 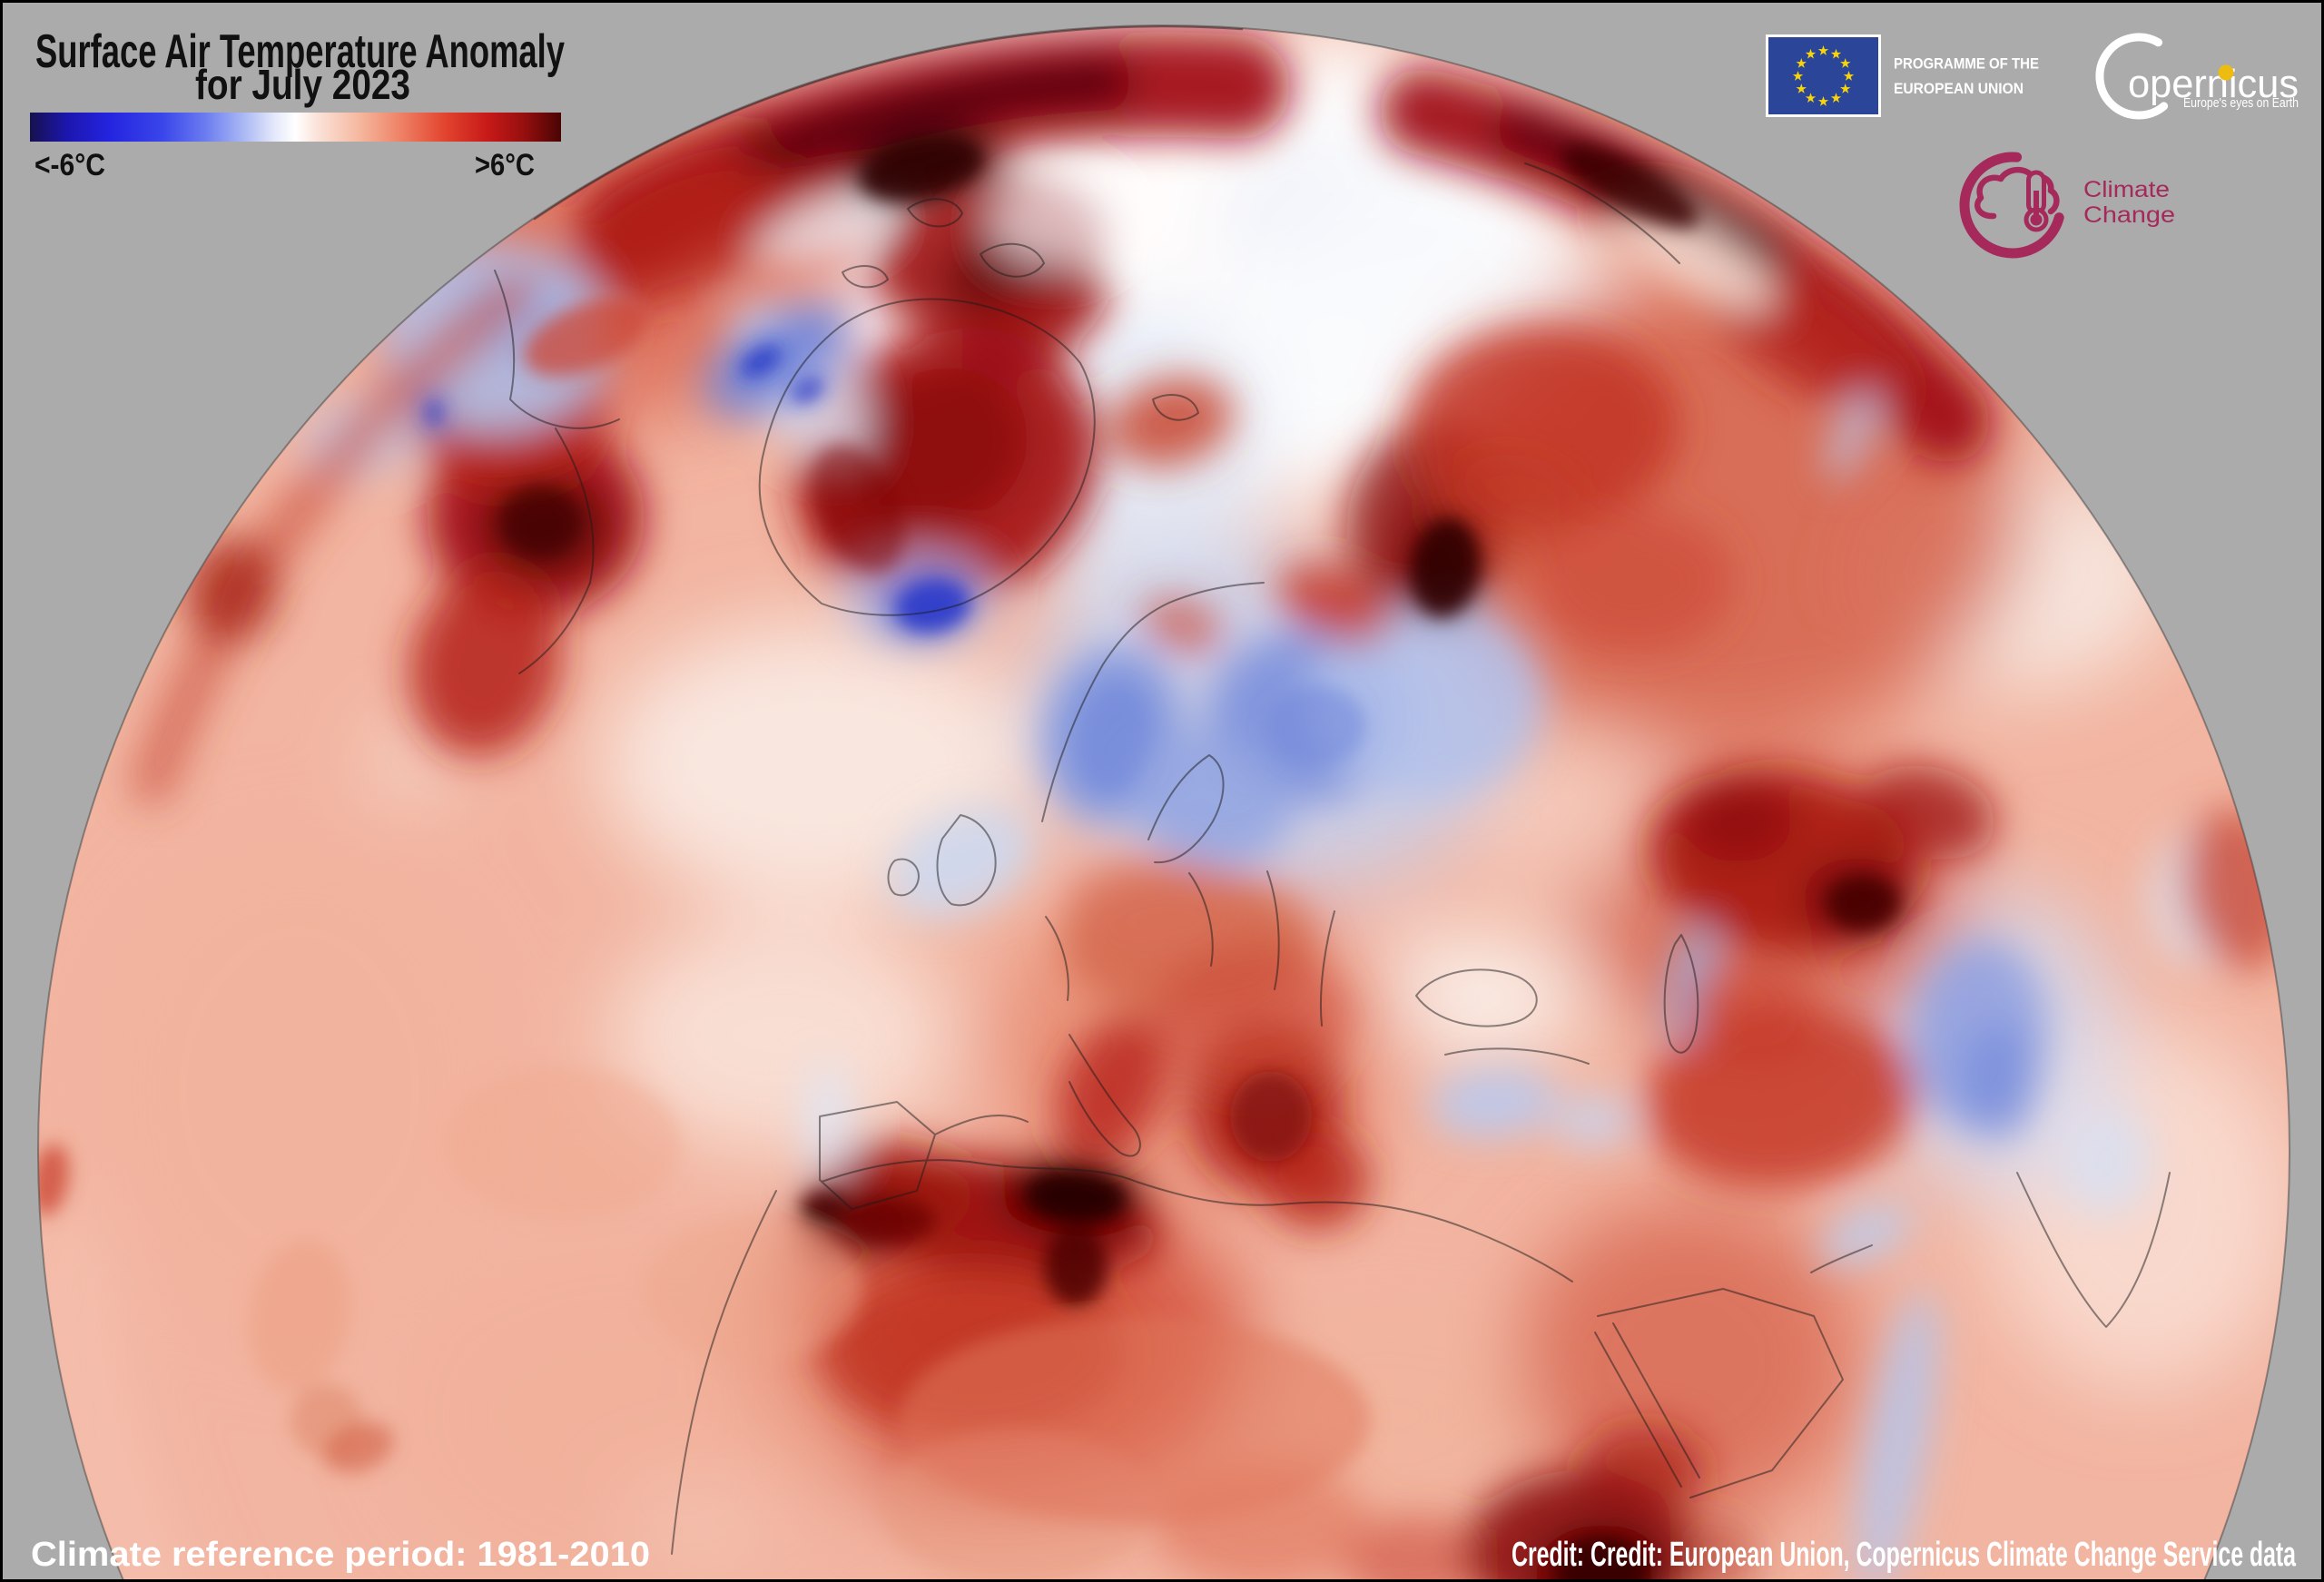 I want to click on svg-text:Surface Air Temperature Anomal: Surface Air Temperature Anomaly, so click(x=300, y=51).